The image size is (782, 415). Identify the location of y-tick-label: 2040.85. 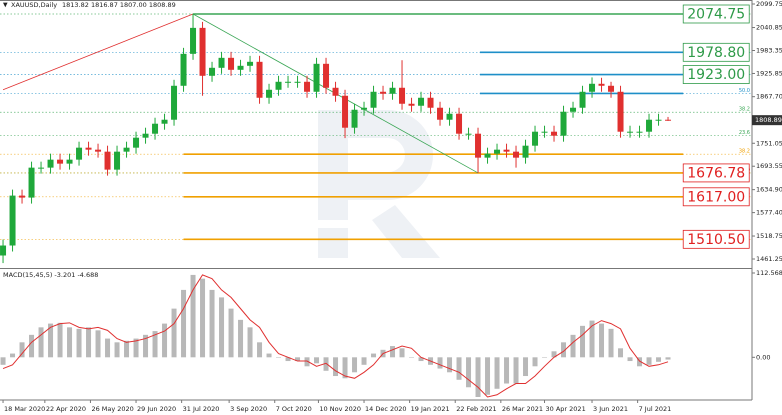
(769, 28).